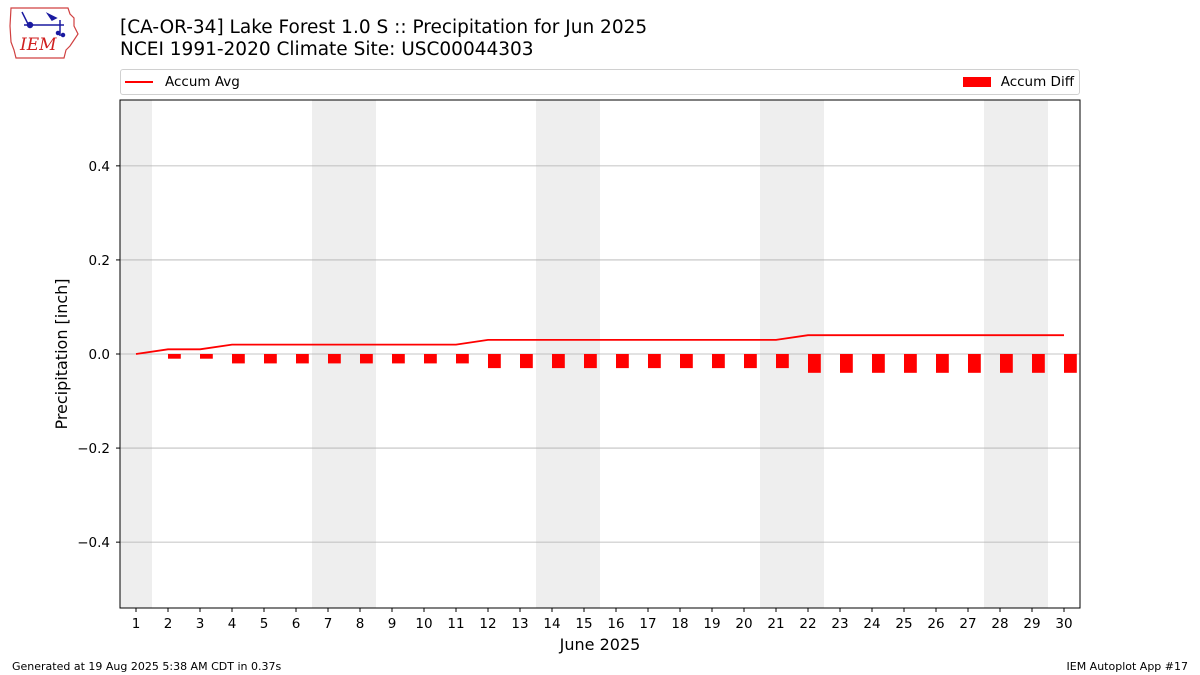 The height and width of the screenshot is (675, 1200). Describe the element at coordinates (839, 624) in the screenshot. I see `x-tick-label: 23` at that location.